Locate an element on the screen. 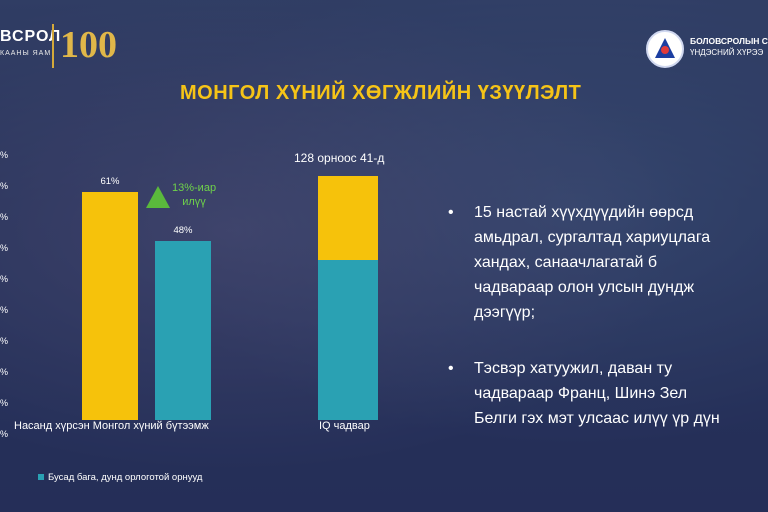 Image resolution: width=768 pixels, height=512 pixels. legend-label: Бусад бага, дунд орлоготой орнууд is located at coordinates (125, 477).